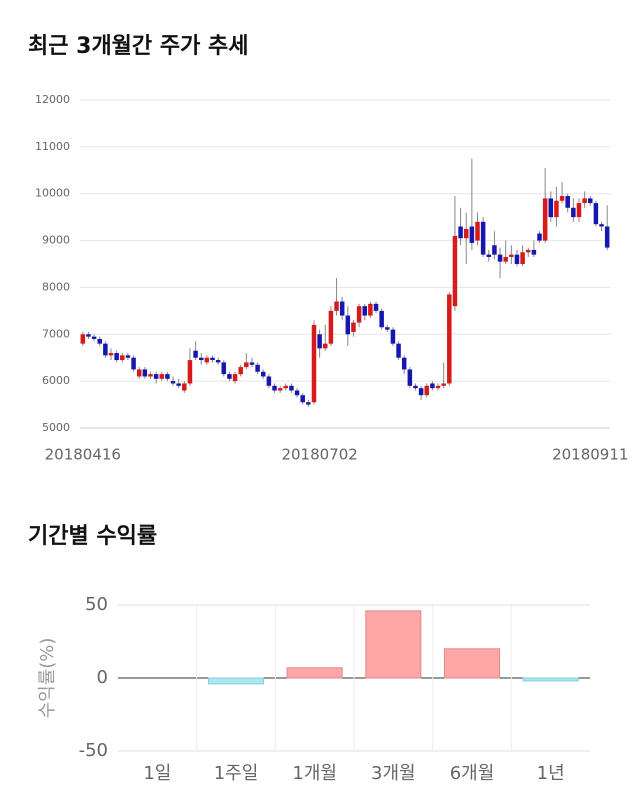 The image size is (640, 810). Describe the element at coordinates (56, 333) in the screenshot. I see `y-tick-label: 7000` at that location.